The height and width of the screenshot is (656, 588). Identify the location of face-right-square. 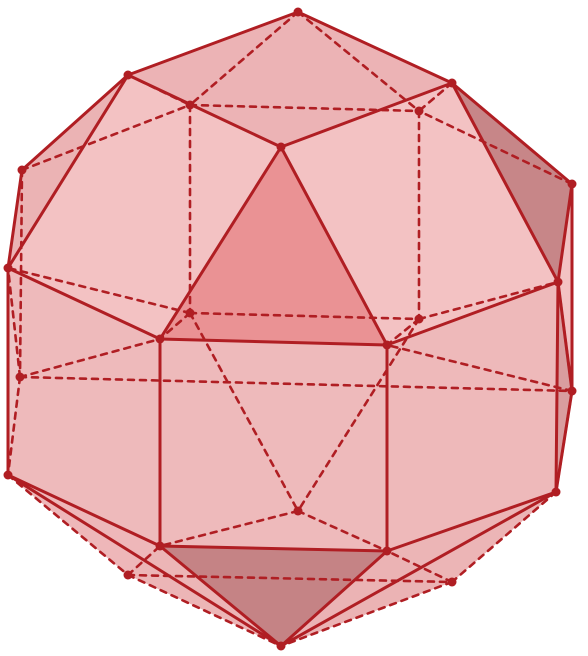
(472, 416).